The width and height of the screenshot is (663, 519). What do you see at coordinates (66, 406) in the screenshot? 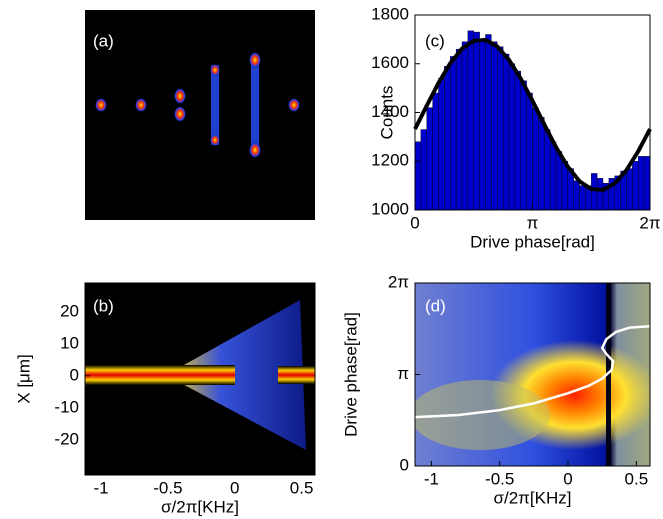
I see `y-tick-label: -10` at bounding box center [66, 406].